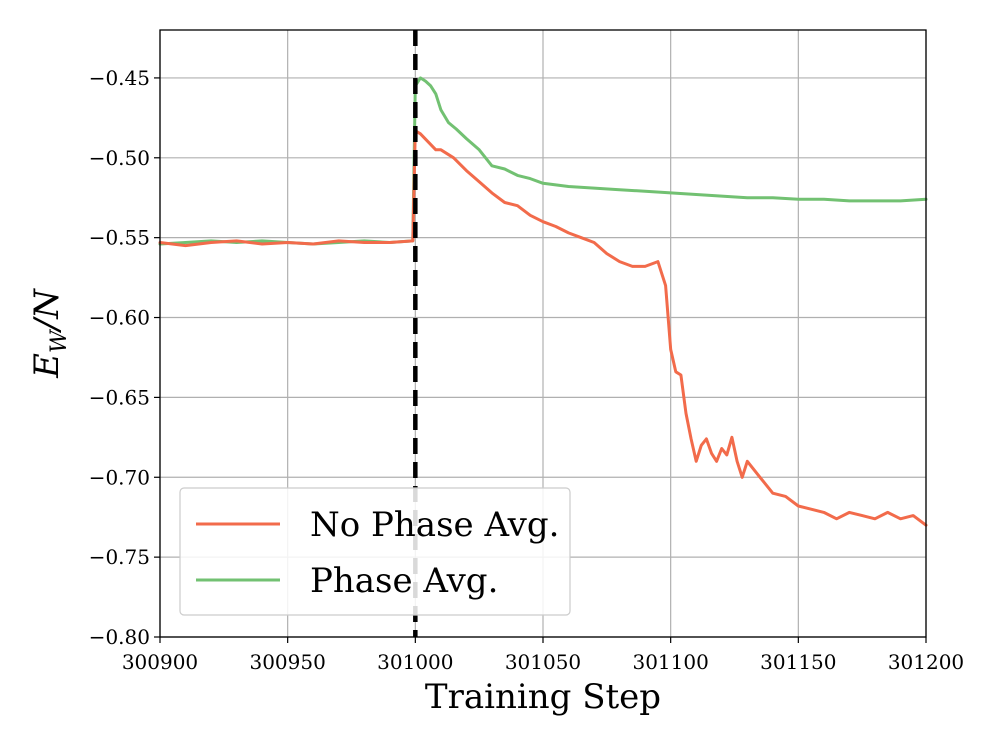 The width and height of the screenshot is (997, 747). What do you see at coordinates (119, 238) in the screenshot?
I see `y-tick-label: −0.55` at bounding box center [119, 238].